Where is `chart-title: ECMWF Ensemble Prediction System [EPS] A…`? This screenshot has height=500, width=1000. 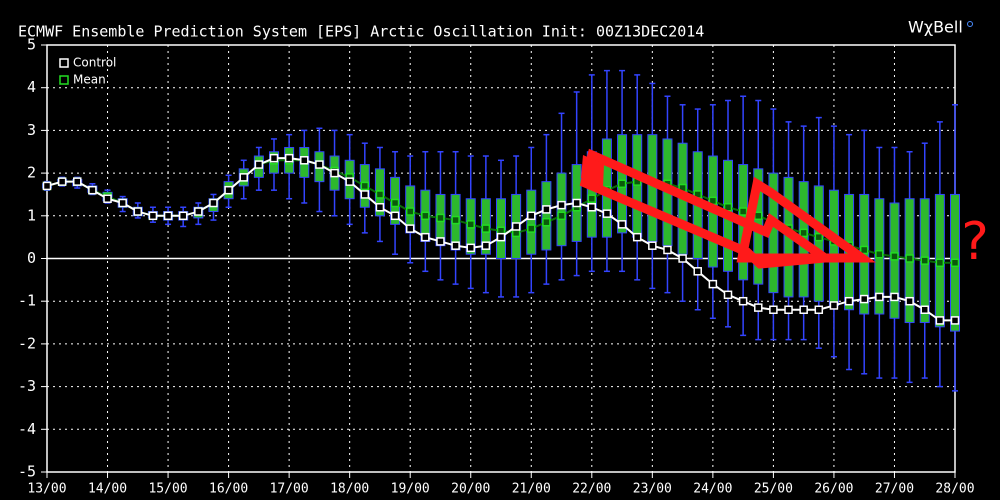
chart-title: ECMWF Ensemble Prediction System [EPS] A… is located at coordinates (361, 32).